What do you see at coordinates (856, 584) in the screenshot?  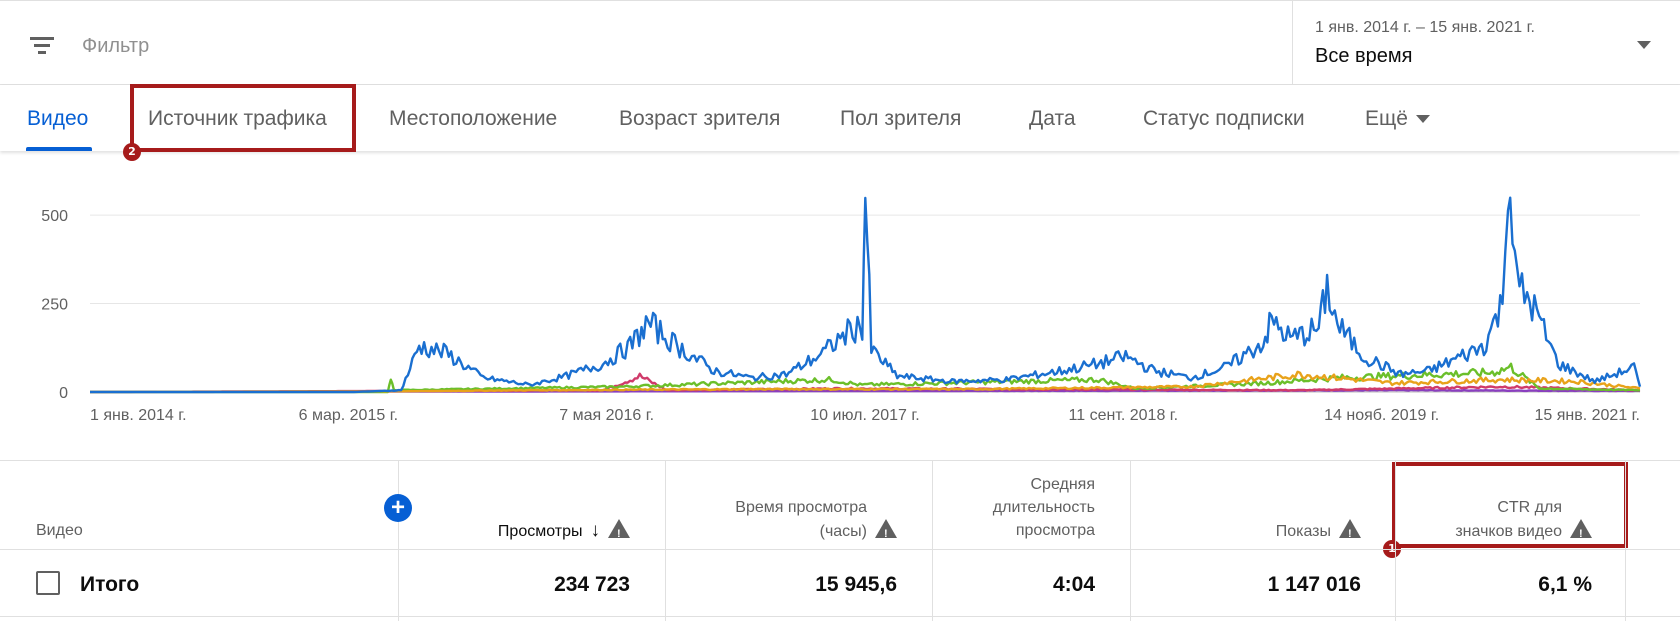 I see `total-watch-time: 15 945,6` at bounding box center [856, 584].